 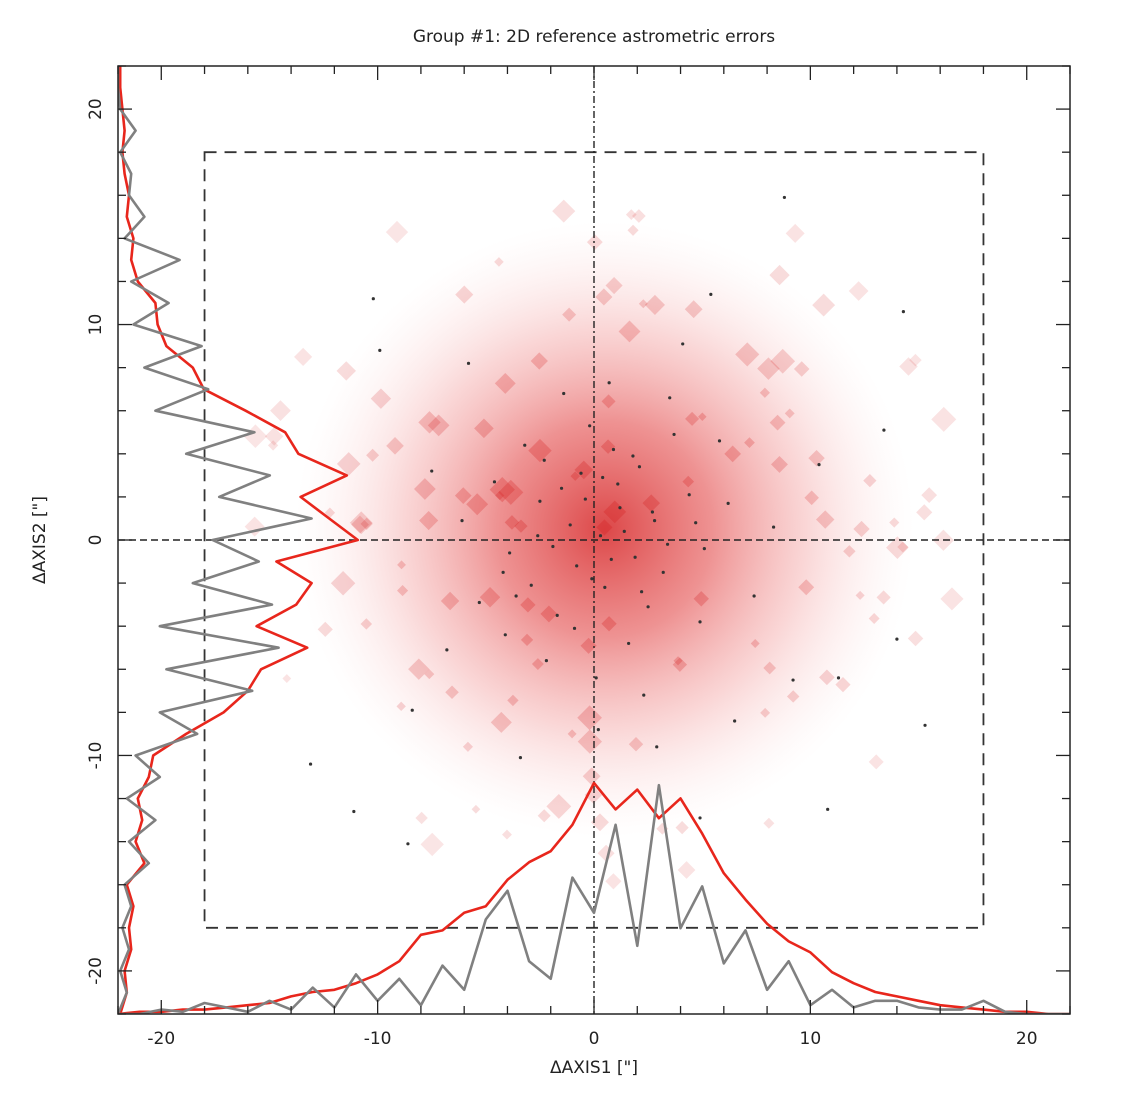 I want to click on y-tick-label: 0, so click(x=96, y=540).